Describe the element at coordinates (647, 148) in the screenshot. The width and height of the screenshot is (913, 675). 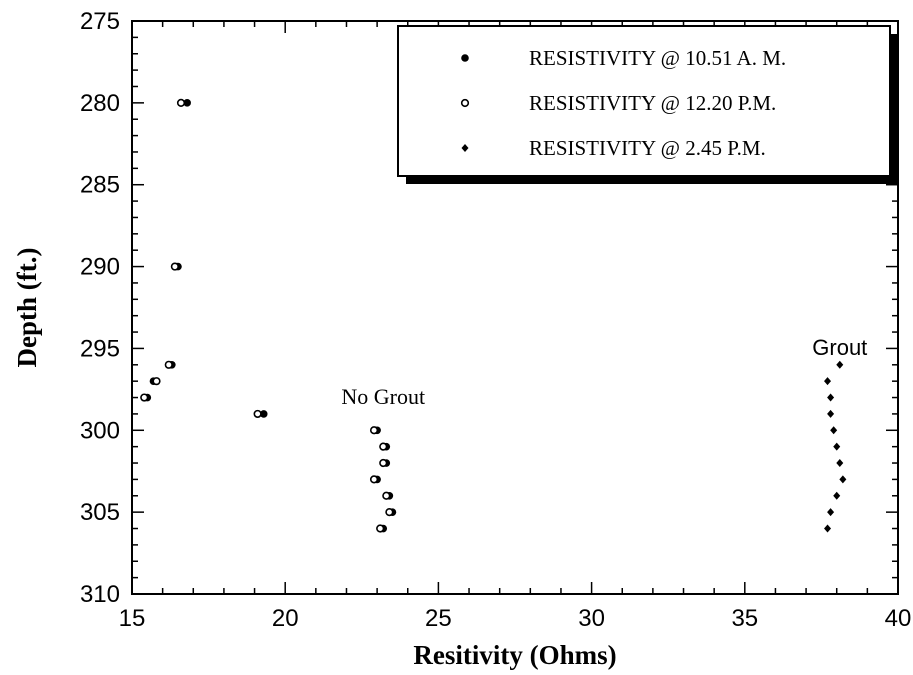
I see `legend-label: RESISTIVITY @ 2.45 P.M.` at that location.